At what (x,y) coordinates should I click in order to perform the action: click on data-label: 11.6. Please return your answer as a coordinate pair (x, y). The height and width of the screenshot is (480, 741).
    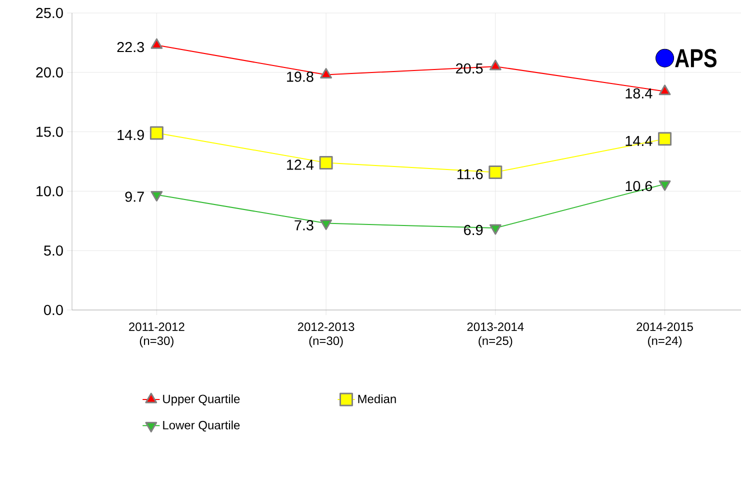
    Looking at the image, I should click on (470, 174).